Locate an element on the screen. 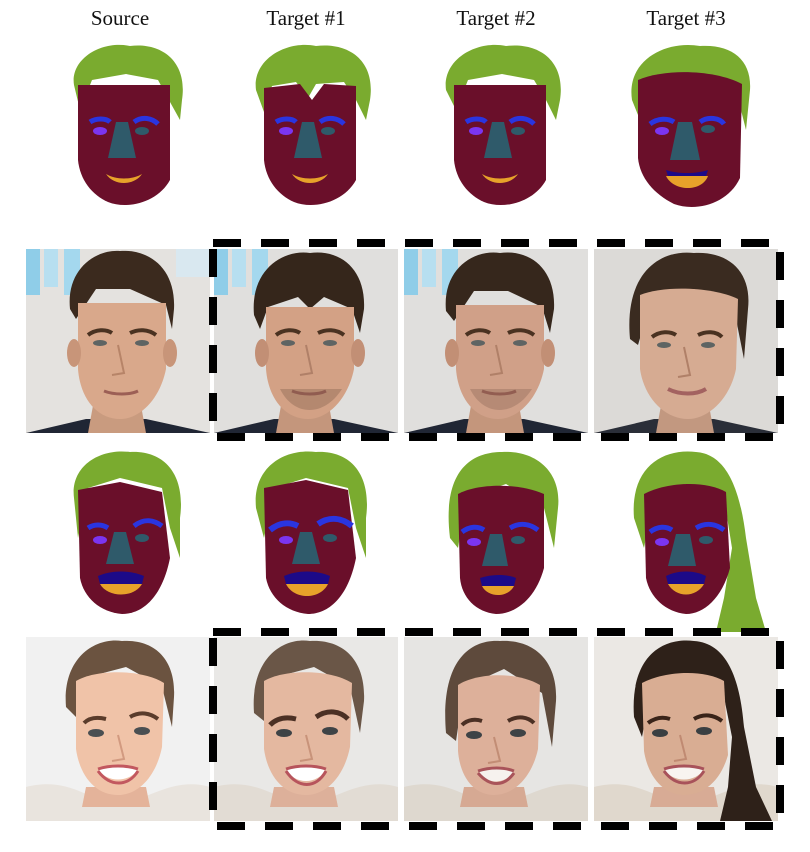 This screenshot has height=852, width=810. seg-mask-target2-row3 is located at coordinates (498, 540).